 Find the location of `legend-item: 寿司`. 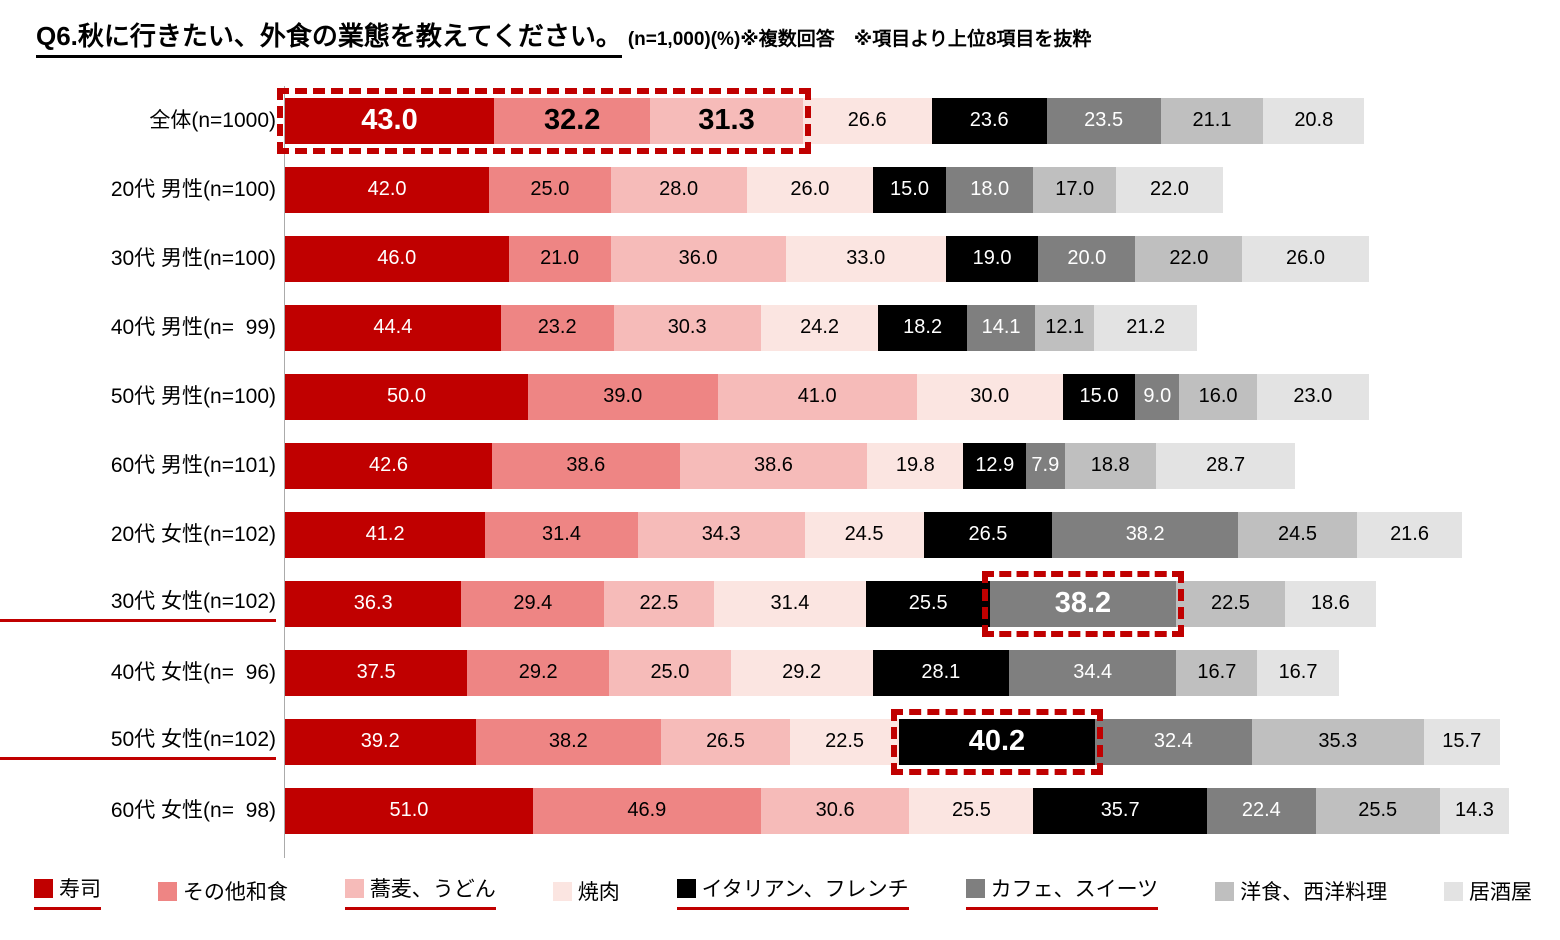

legend-item: 寿司 is located at coordinates (67, 891).